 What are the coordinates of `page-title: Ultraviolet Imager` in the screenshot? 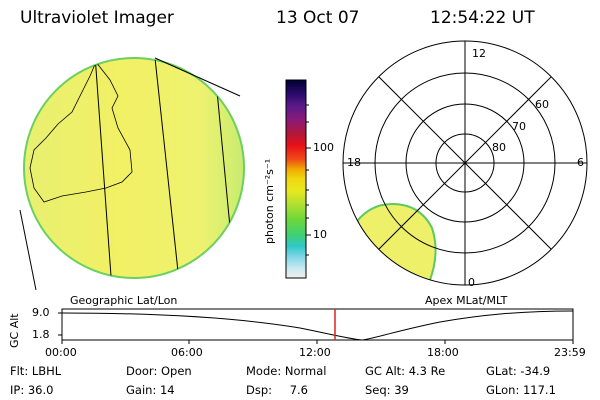 It's located at (97, 18).